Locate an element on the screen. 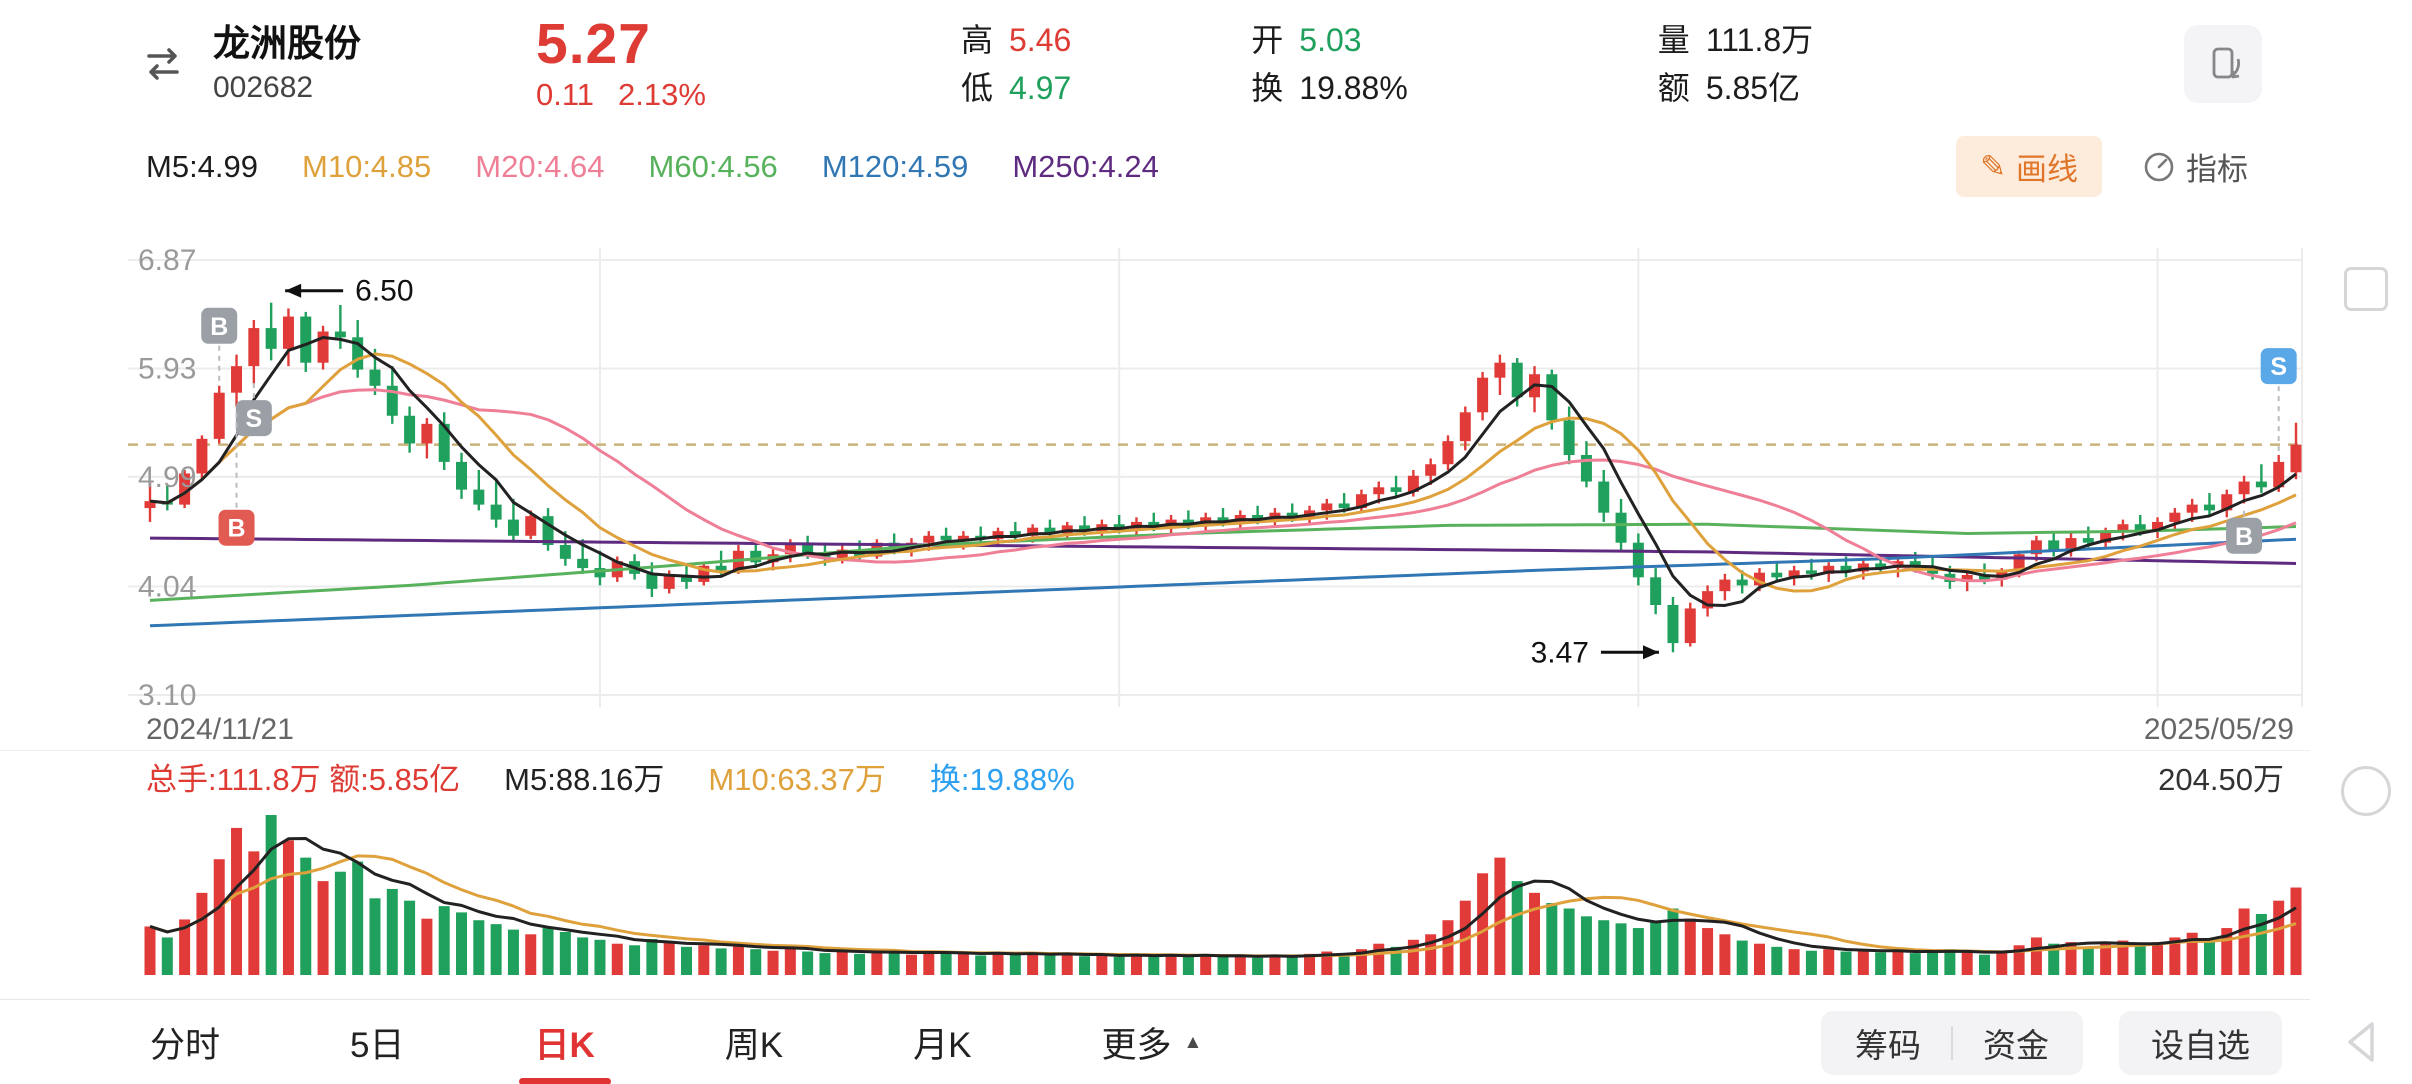 The width and height of the screenshot is (2412, 1084). pencil-icon: ✎ is located at coordinates (1993, 166).